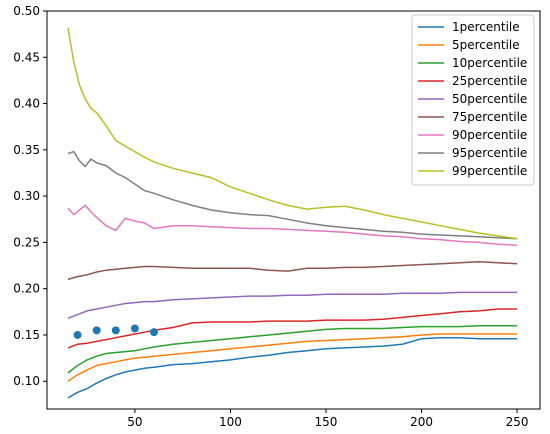  I want to click on legend-label-95percentile: 95percentile, so click(489, 153).